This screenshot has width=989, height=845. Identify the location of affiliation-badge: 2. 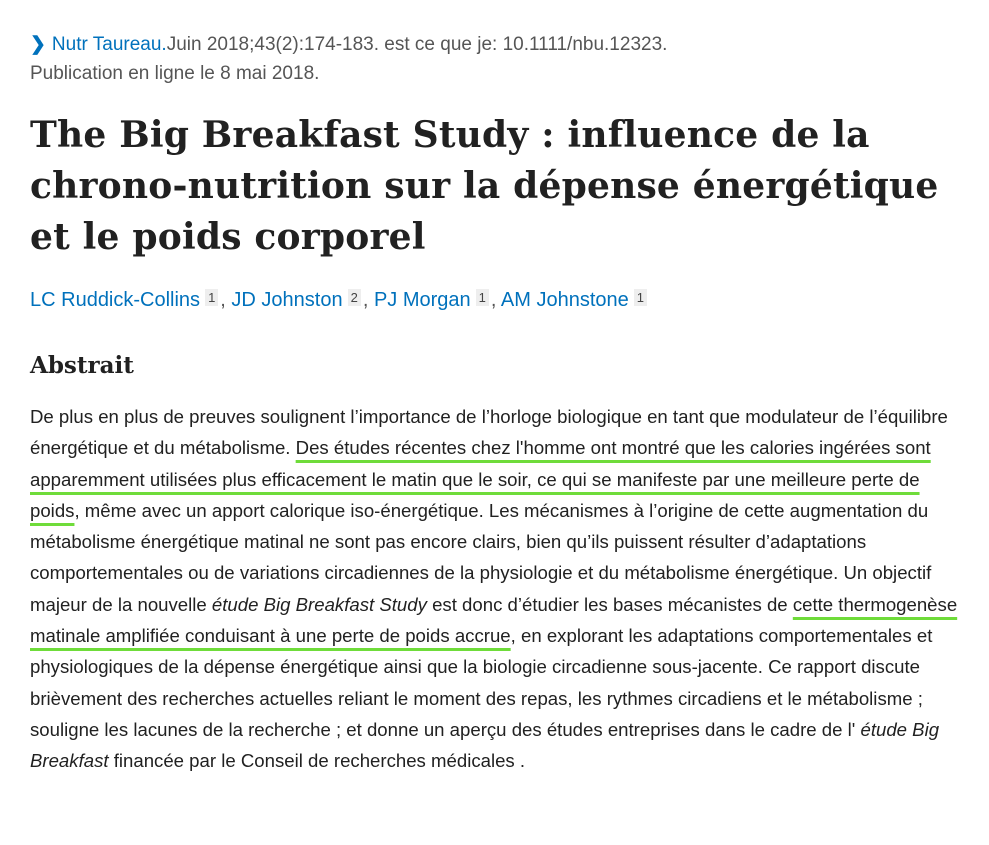
(354, 297).